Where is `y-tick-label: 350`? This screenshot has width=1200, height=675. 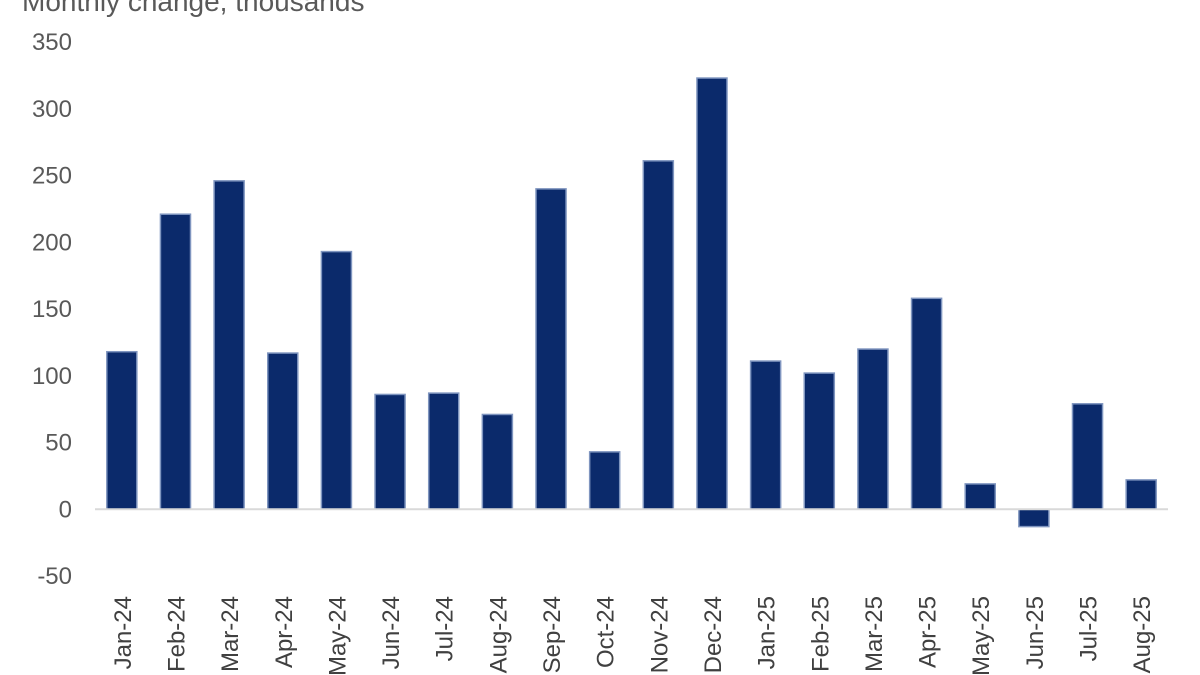
y-tick-label: 350 is located at coordinates (52, 42).